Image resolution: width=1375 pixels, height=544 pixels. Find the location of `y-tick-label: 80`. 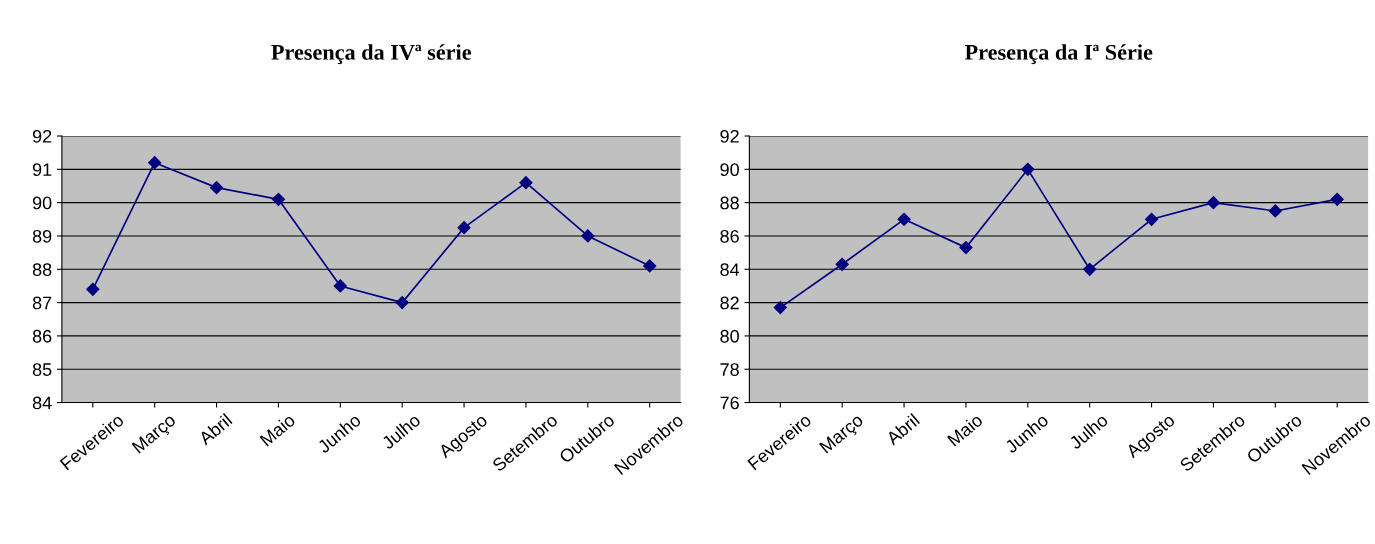

y-tick-label: 80 is located at coordinates (729, 336).